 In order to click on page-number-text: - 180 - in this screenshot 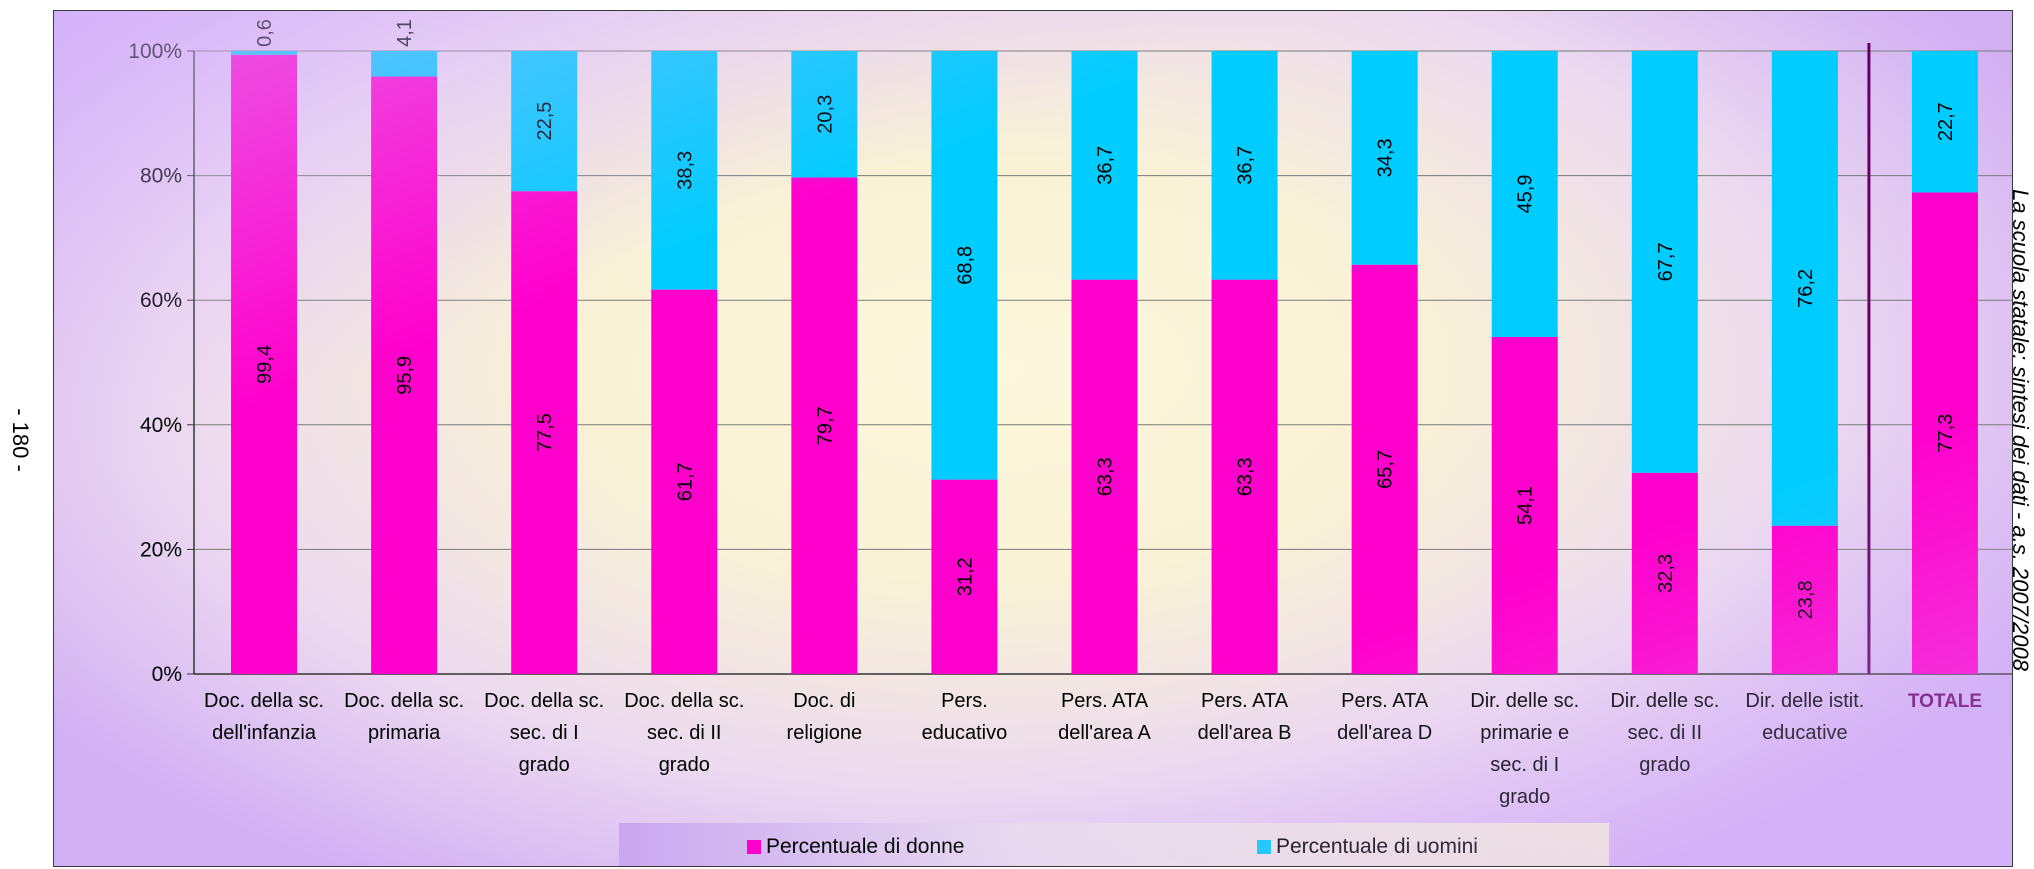, I will do `click(20, 440)`.